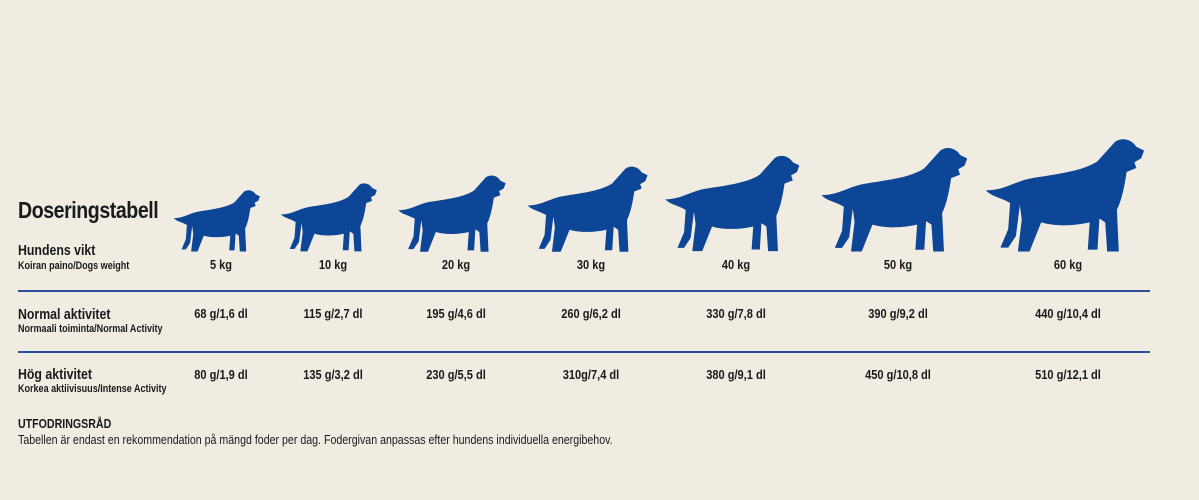 The width and height of the screenshot is (1199, 500). I want to click on normal-value: 330 g/7,8 dl, so click(736, 313).